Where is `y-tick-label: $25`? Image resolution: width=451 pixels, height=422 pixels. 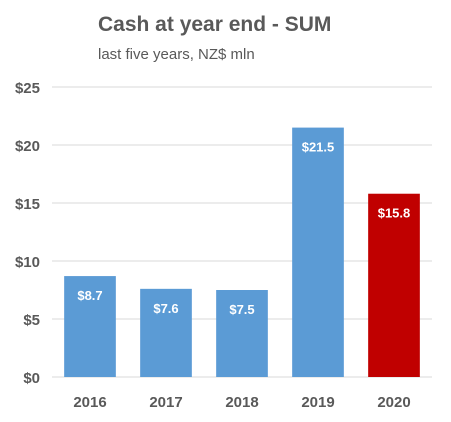
y-tick-label: $25 is located at coordinates (27, 88).